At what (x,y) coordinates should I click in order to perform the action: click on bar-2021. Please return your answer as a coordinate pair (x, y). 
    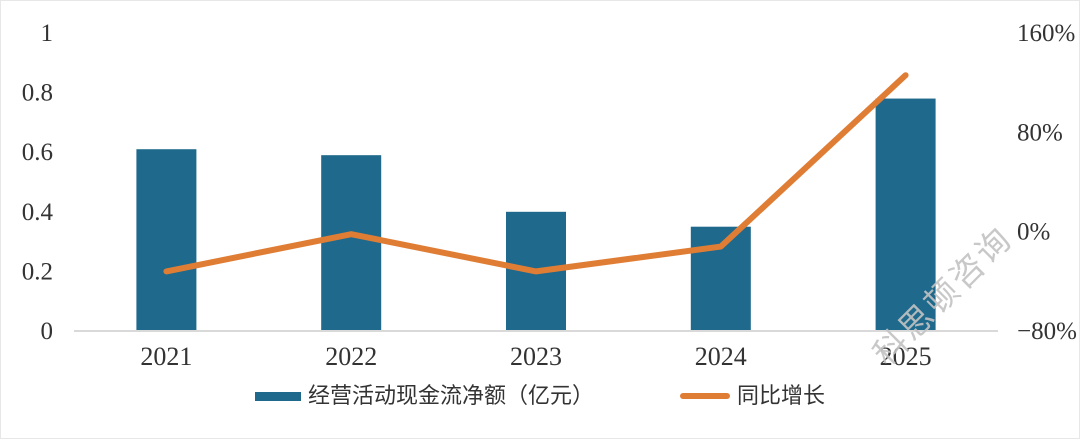
    Looking at the image, I should click on (166, 240).